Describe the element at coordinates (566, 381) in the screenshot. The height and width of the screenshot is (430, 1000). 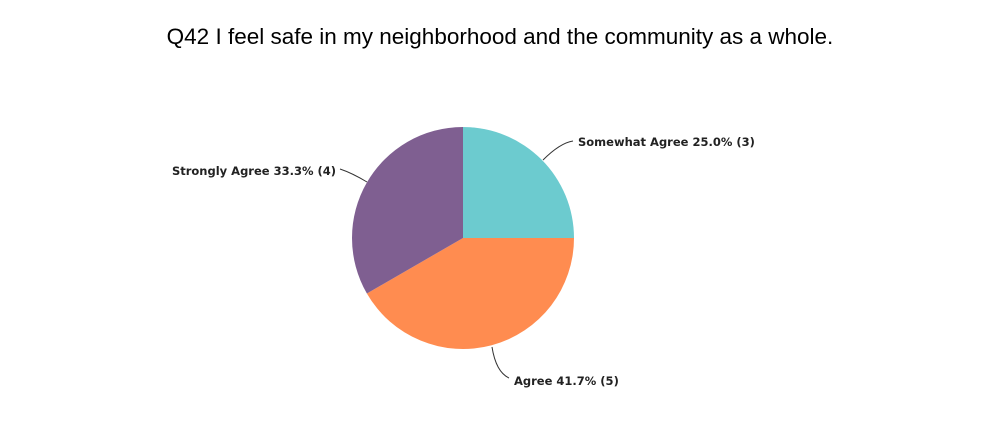
I see `slice-label-agree: Agree 41.7% (5)` at that location.